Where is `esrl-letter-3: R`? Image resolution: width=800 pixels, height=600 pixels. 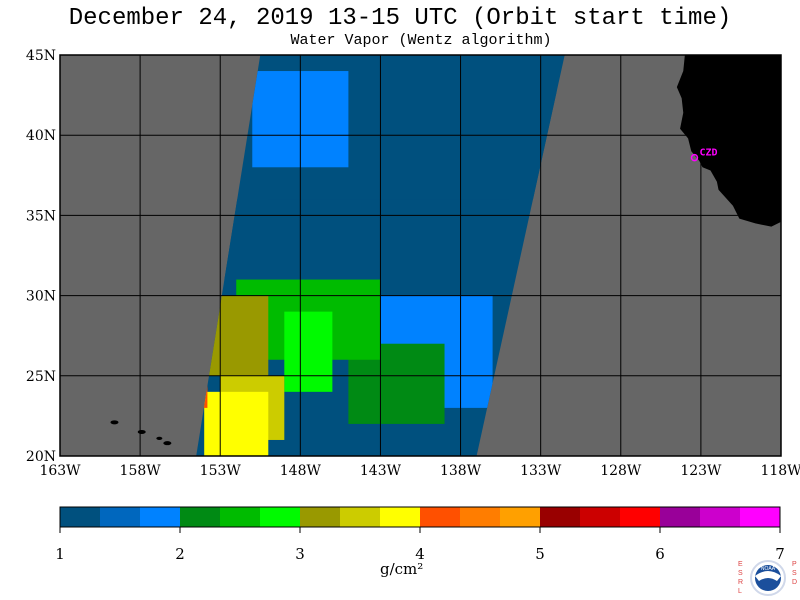 esrl-letter-3: R is located at coordinates (740, 582).